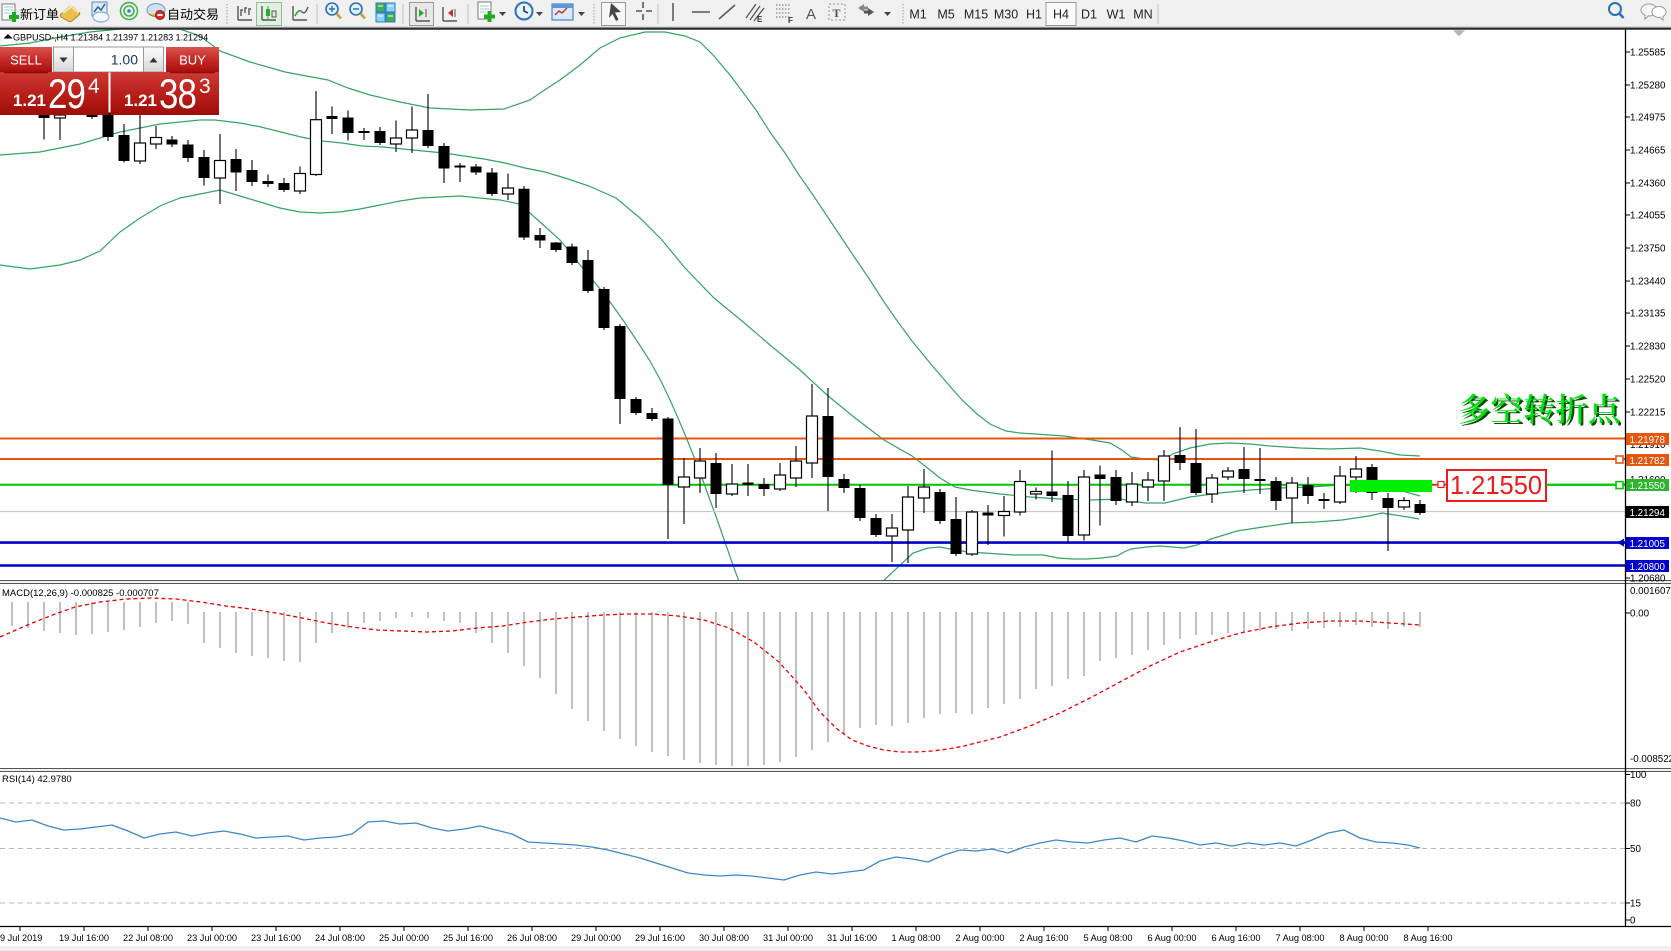  I want to click on svg-text: 1.21910, so click(1648, 445).